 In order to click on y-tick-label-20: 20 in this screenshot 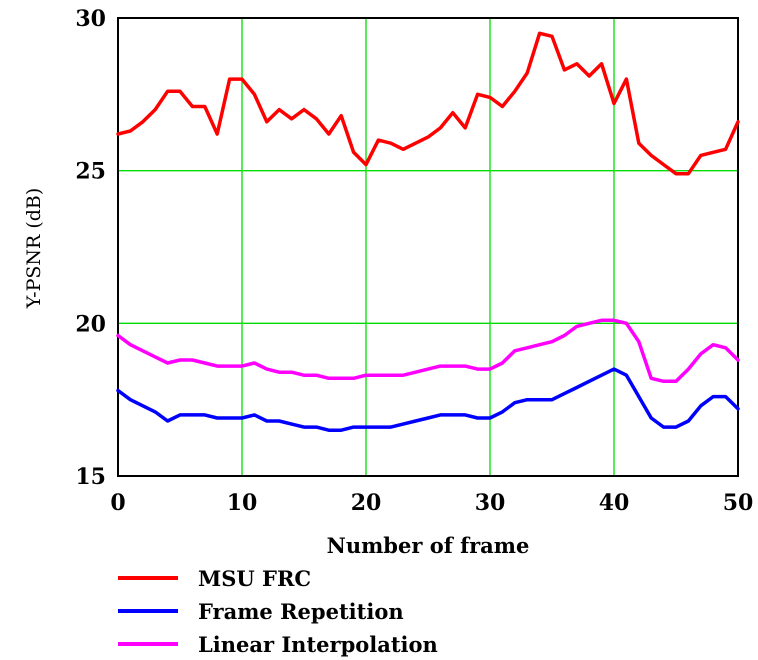, I will do `click(90, 324)`.